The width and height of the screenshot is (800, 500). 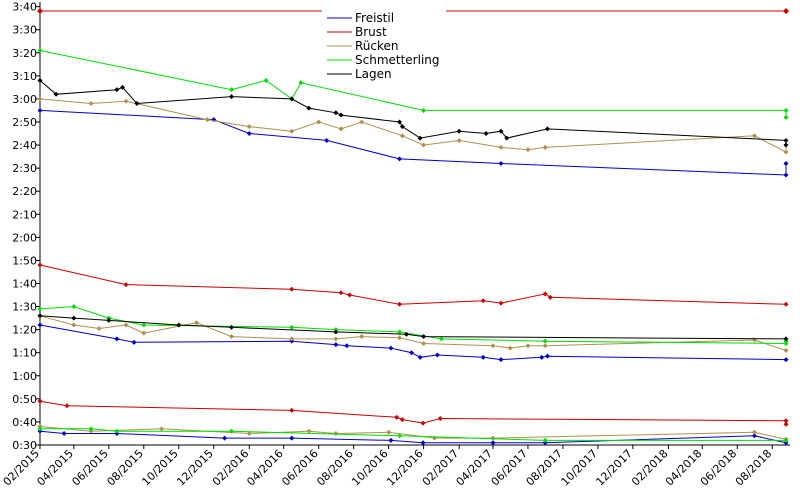 I want to click on rcken-200m-line, so click(x=413, y=125).